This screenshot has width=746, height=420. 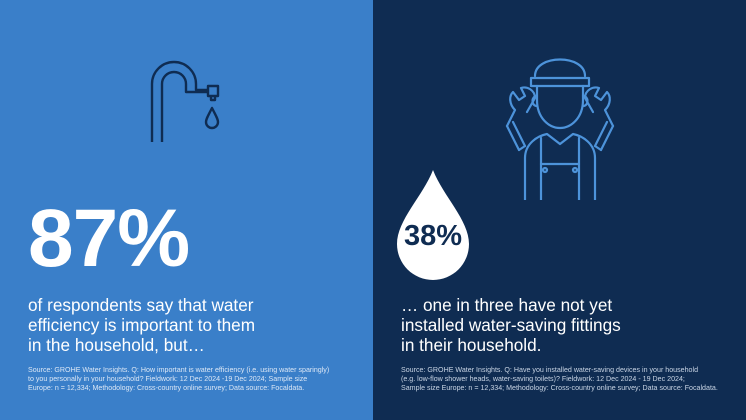 I want to click on water-drop-icon, so click(x=433, y=225).